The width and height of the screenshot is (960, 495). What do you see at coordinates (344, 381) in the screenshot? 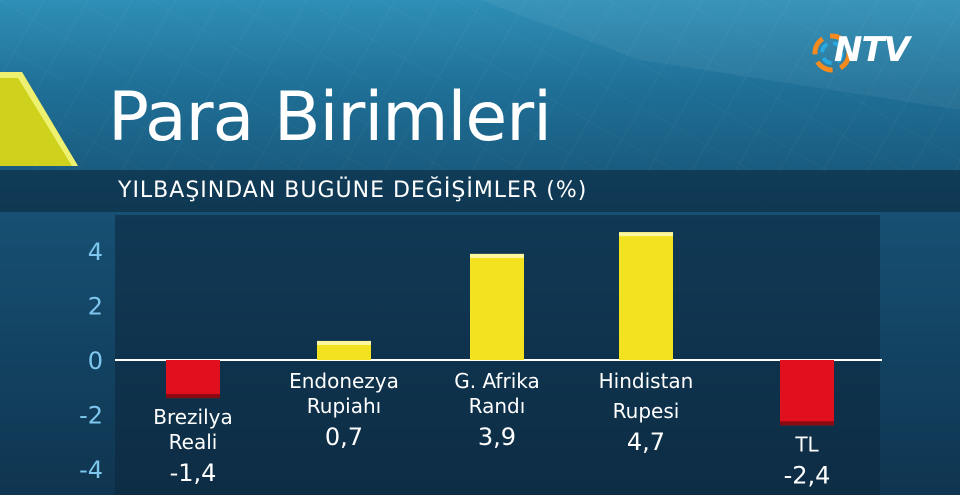
I see `category-label: Endonezya` at bounding box center [344, 381].